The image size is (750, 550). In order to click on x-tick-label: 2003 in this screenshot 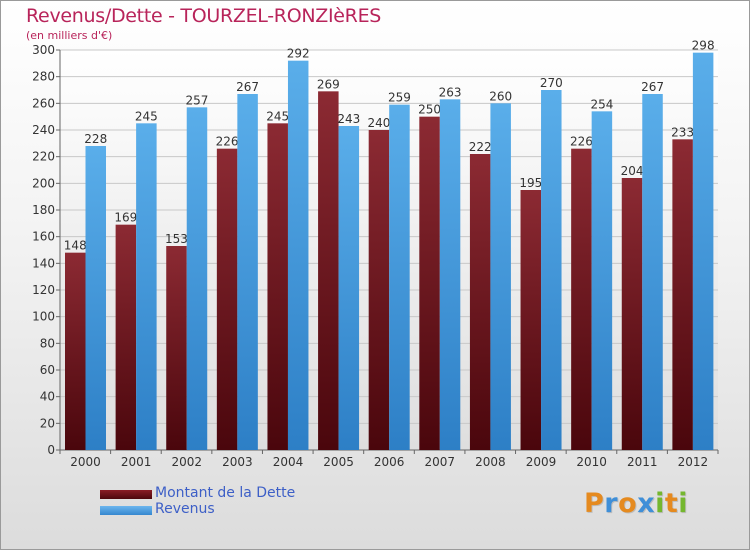, I will do `click(237, 462)`.